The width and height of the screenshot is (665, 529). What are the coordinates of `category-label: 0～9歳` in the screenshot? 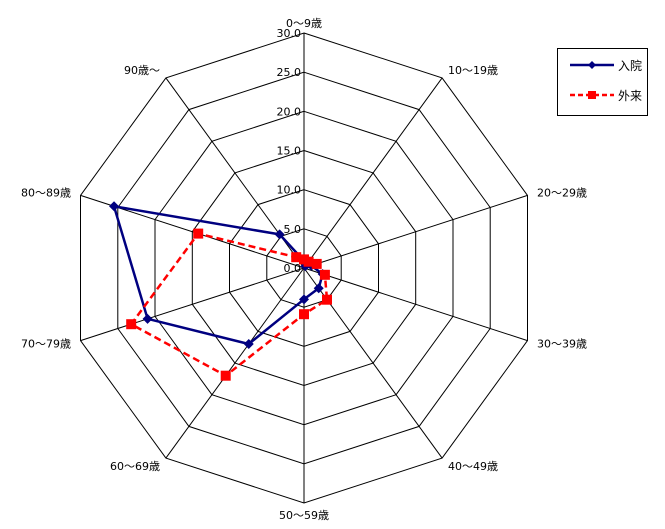 It's located at (304, 23).